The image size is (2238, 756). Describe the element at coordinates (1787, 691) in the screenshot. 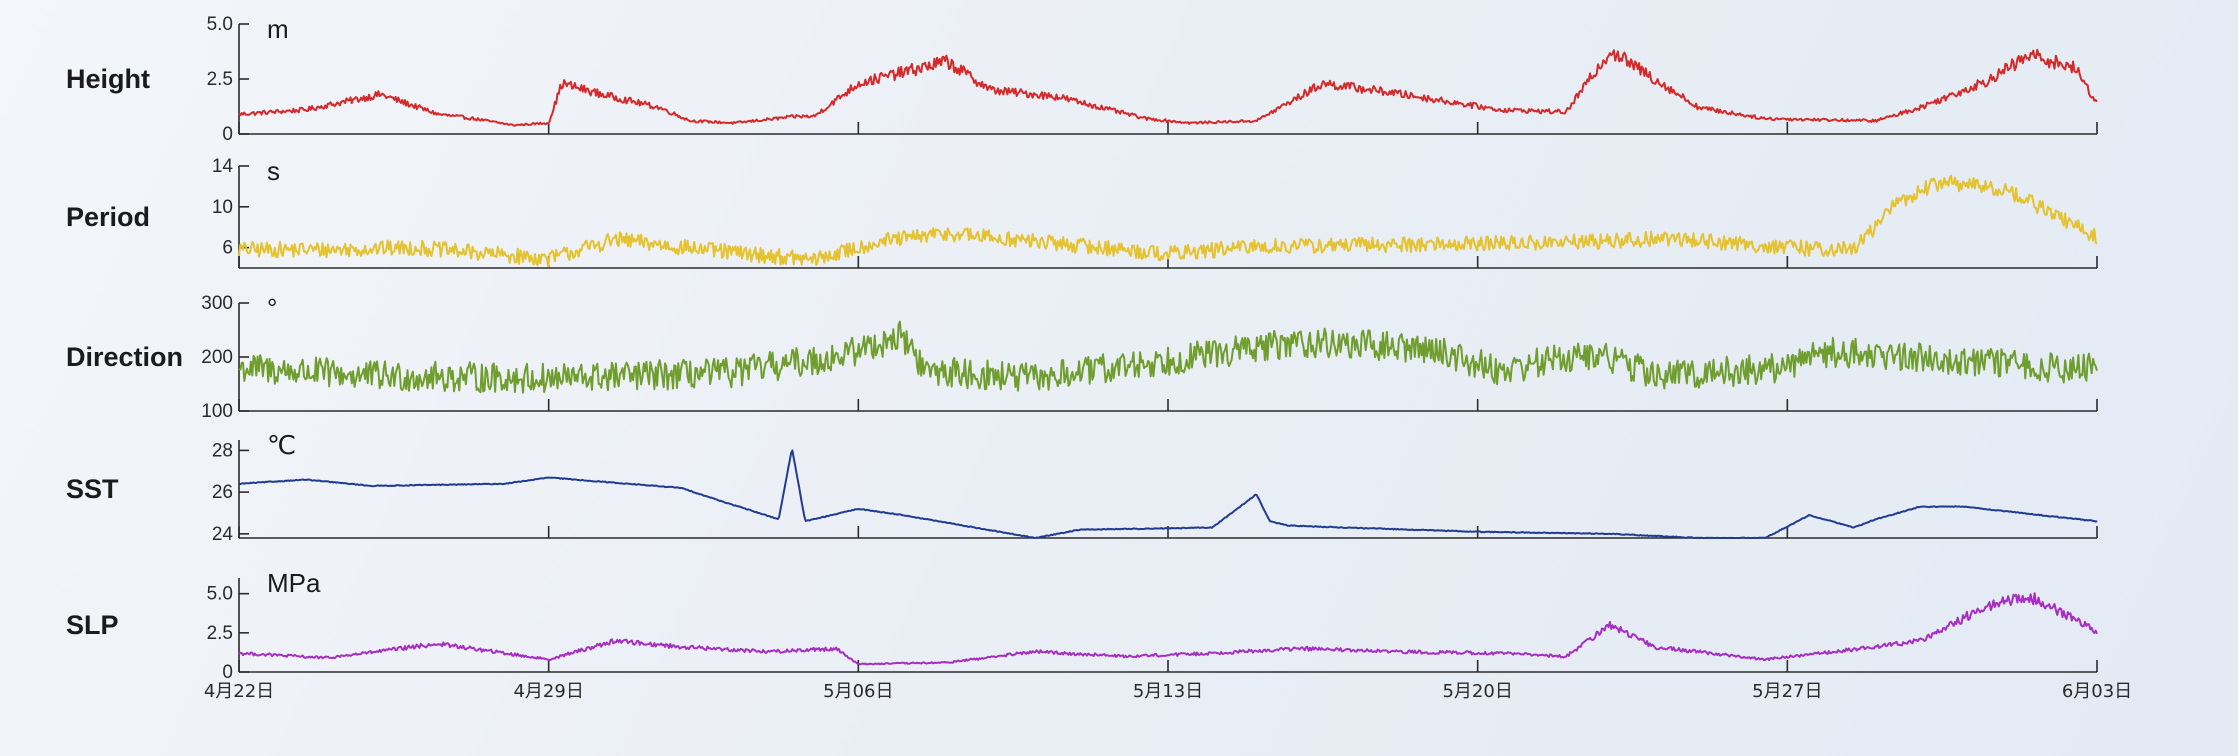

I see `x-tick-label: 5月27日` at that location.